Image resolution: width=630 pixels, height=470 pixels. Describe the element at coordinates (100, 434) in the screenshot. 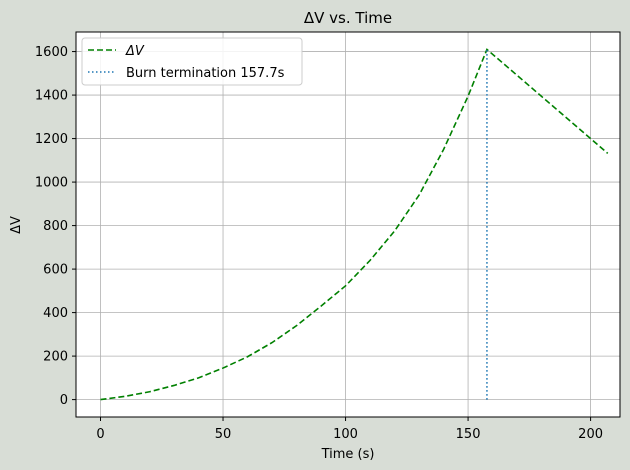

I see `x-tick-label: 0` at that location.